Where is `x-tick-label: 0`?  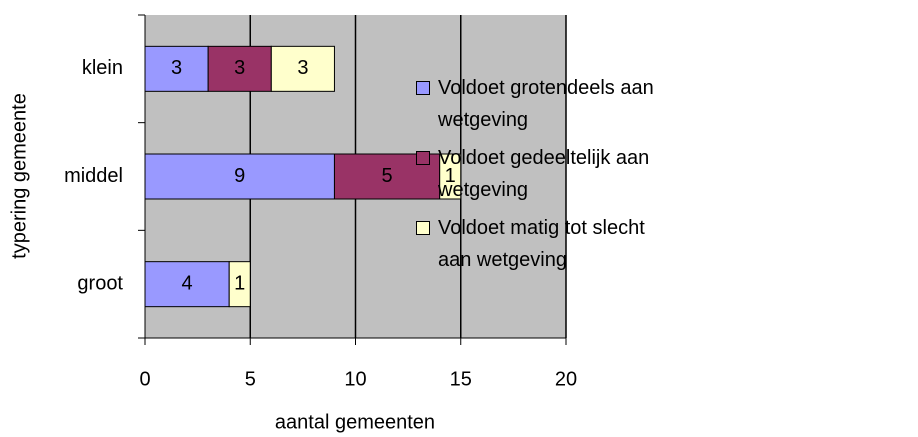
x-tick-label: 0 is located at coordinates (144, 379).